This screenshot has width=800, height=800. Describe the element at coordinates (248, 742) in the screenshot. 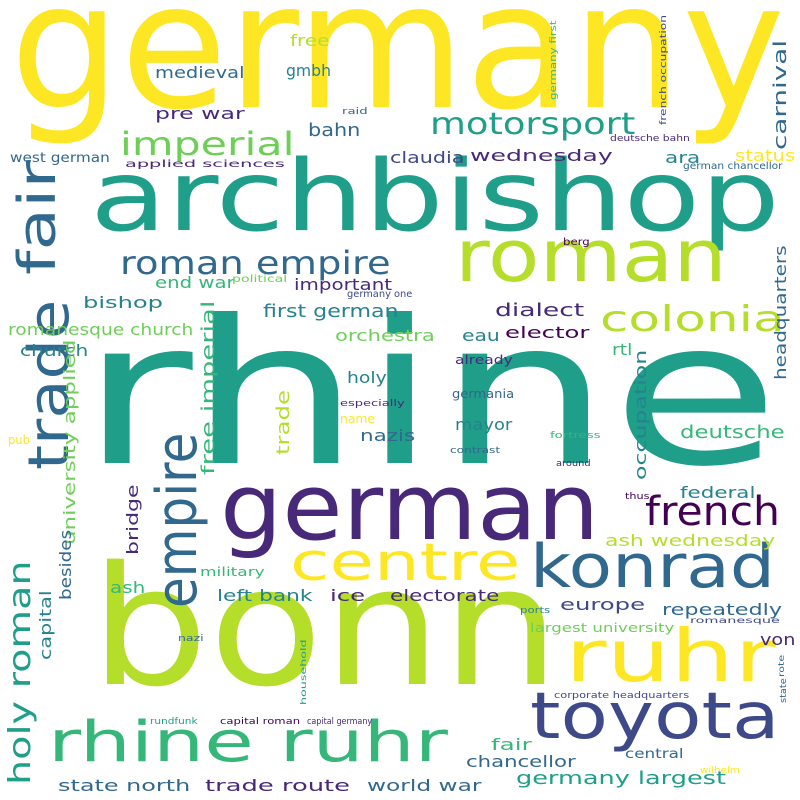

I see `word-rhine-ruhr: rhine ruhr` at that location.